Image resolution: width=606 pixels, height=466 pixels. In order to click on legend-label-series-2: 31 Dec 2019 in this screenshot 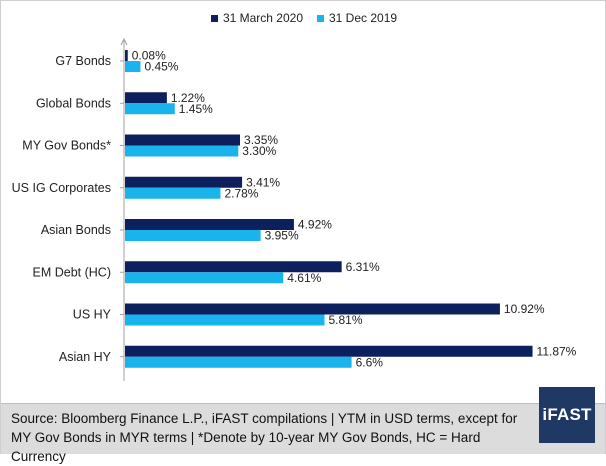, I will do `click(363, 18)`.